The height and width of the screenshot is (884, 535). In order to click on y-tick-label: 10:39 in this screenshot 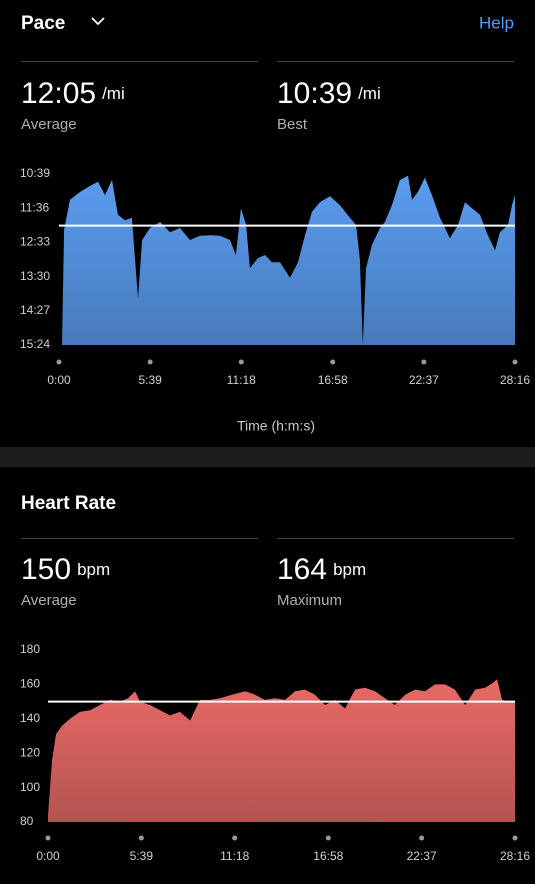, I will do `click(35, 173)`.